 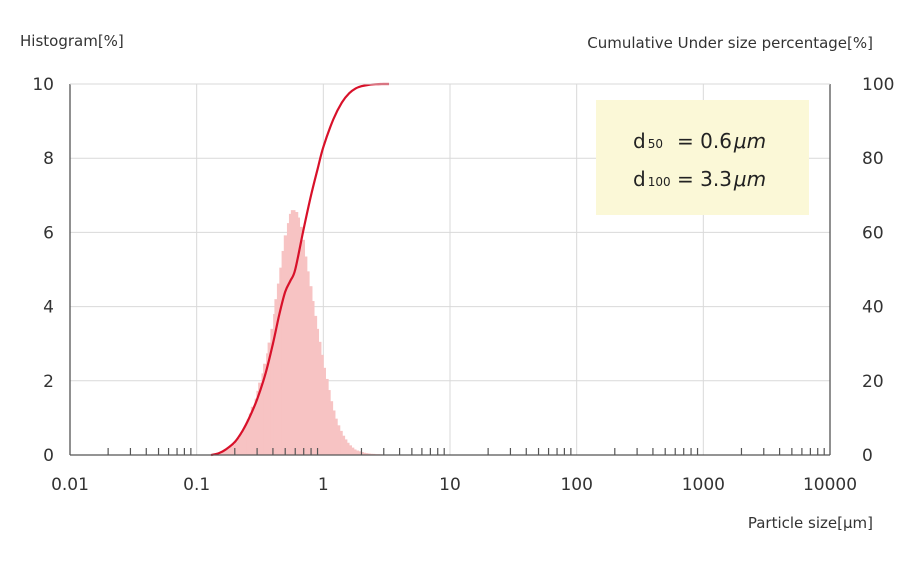 I want to click on d50-sub: 50, so click(x=655, y=144).